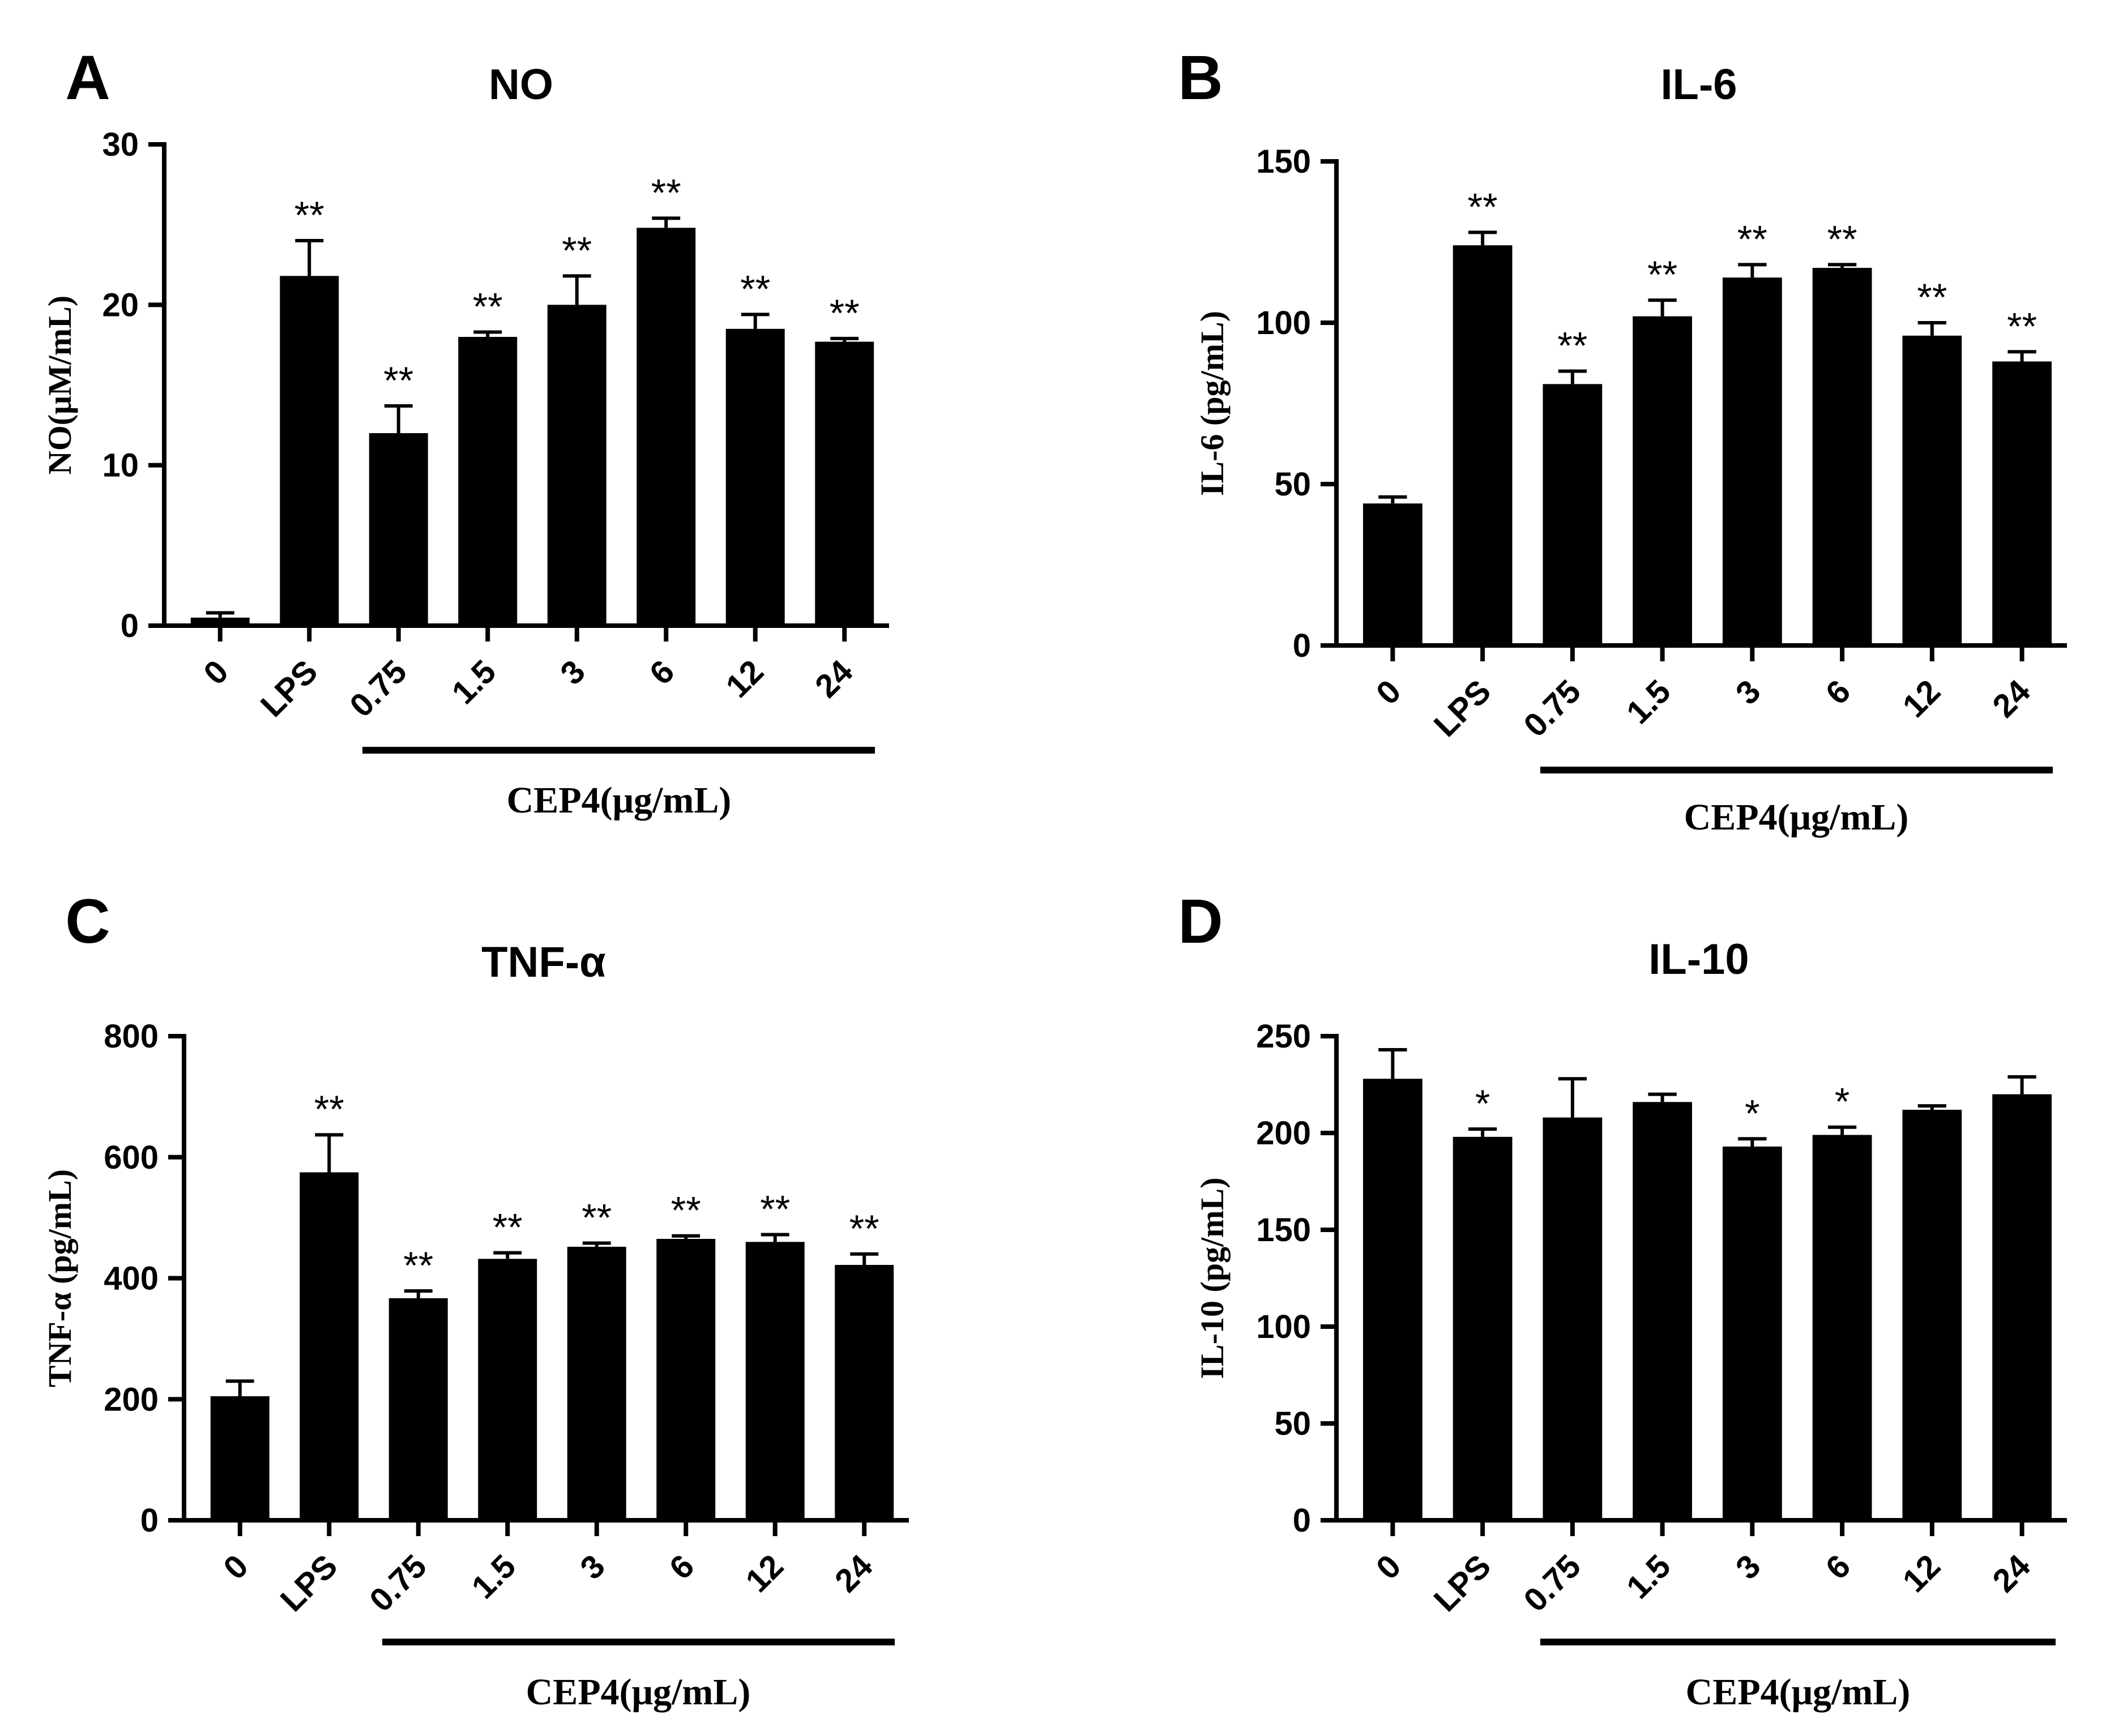 Image resolution: width=2106 pixels, height=1736 pixels. Describe the element at coordinates (1698, 85) in the screenshot. I see `chart-title: IL-6` at that location.